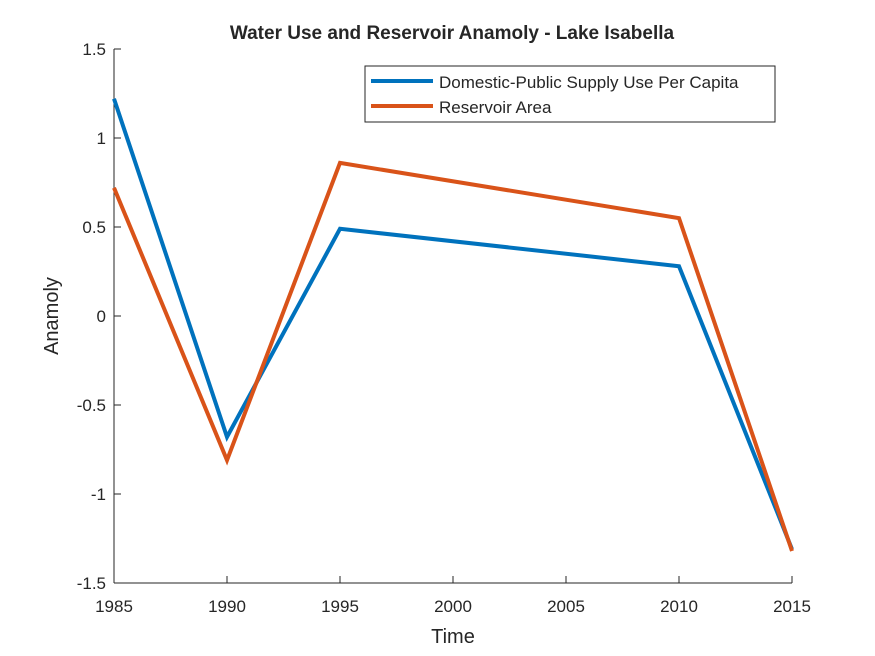 The width and height of the screenshot is (875, 656). I want to click on legend-label-domestic: Domestic-Public Supply Use Per Capita, so click(589, 82).